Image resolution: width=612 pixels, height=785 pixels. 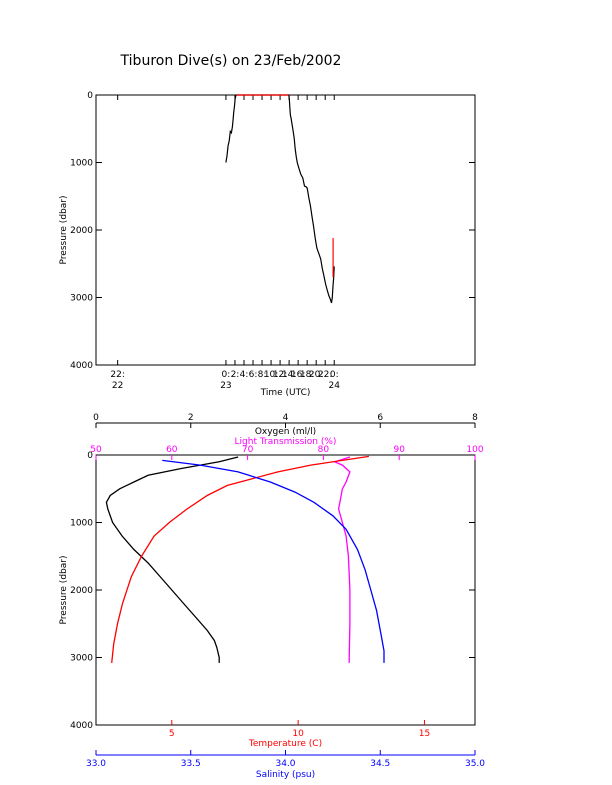 I want to click on transmission-tick-label: 80, so click(x=324, y=450).